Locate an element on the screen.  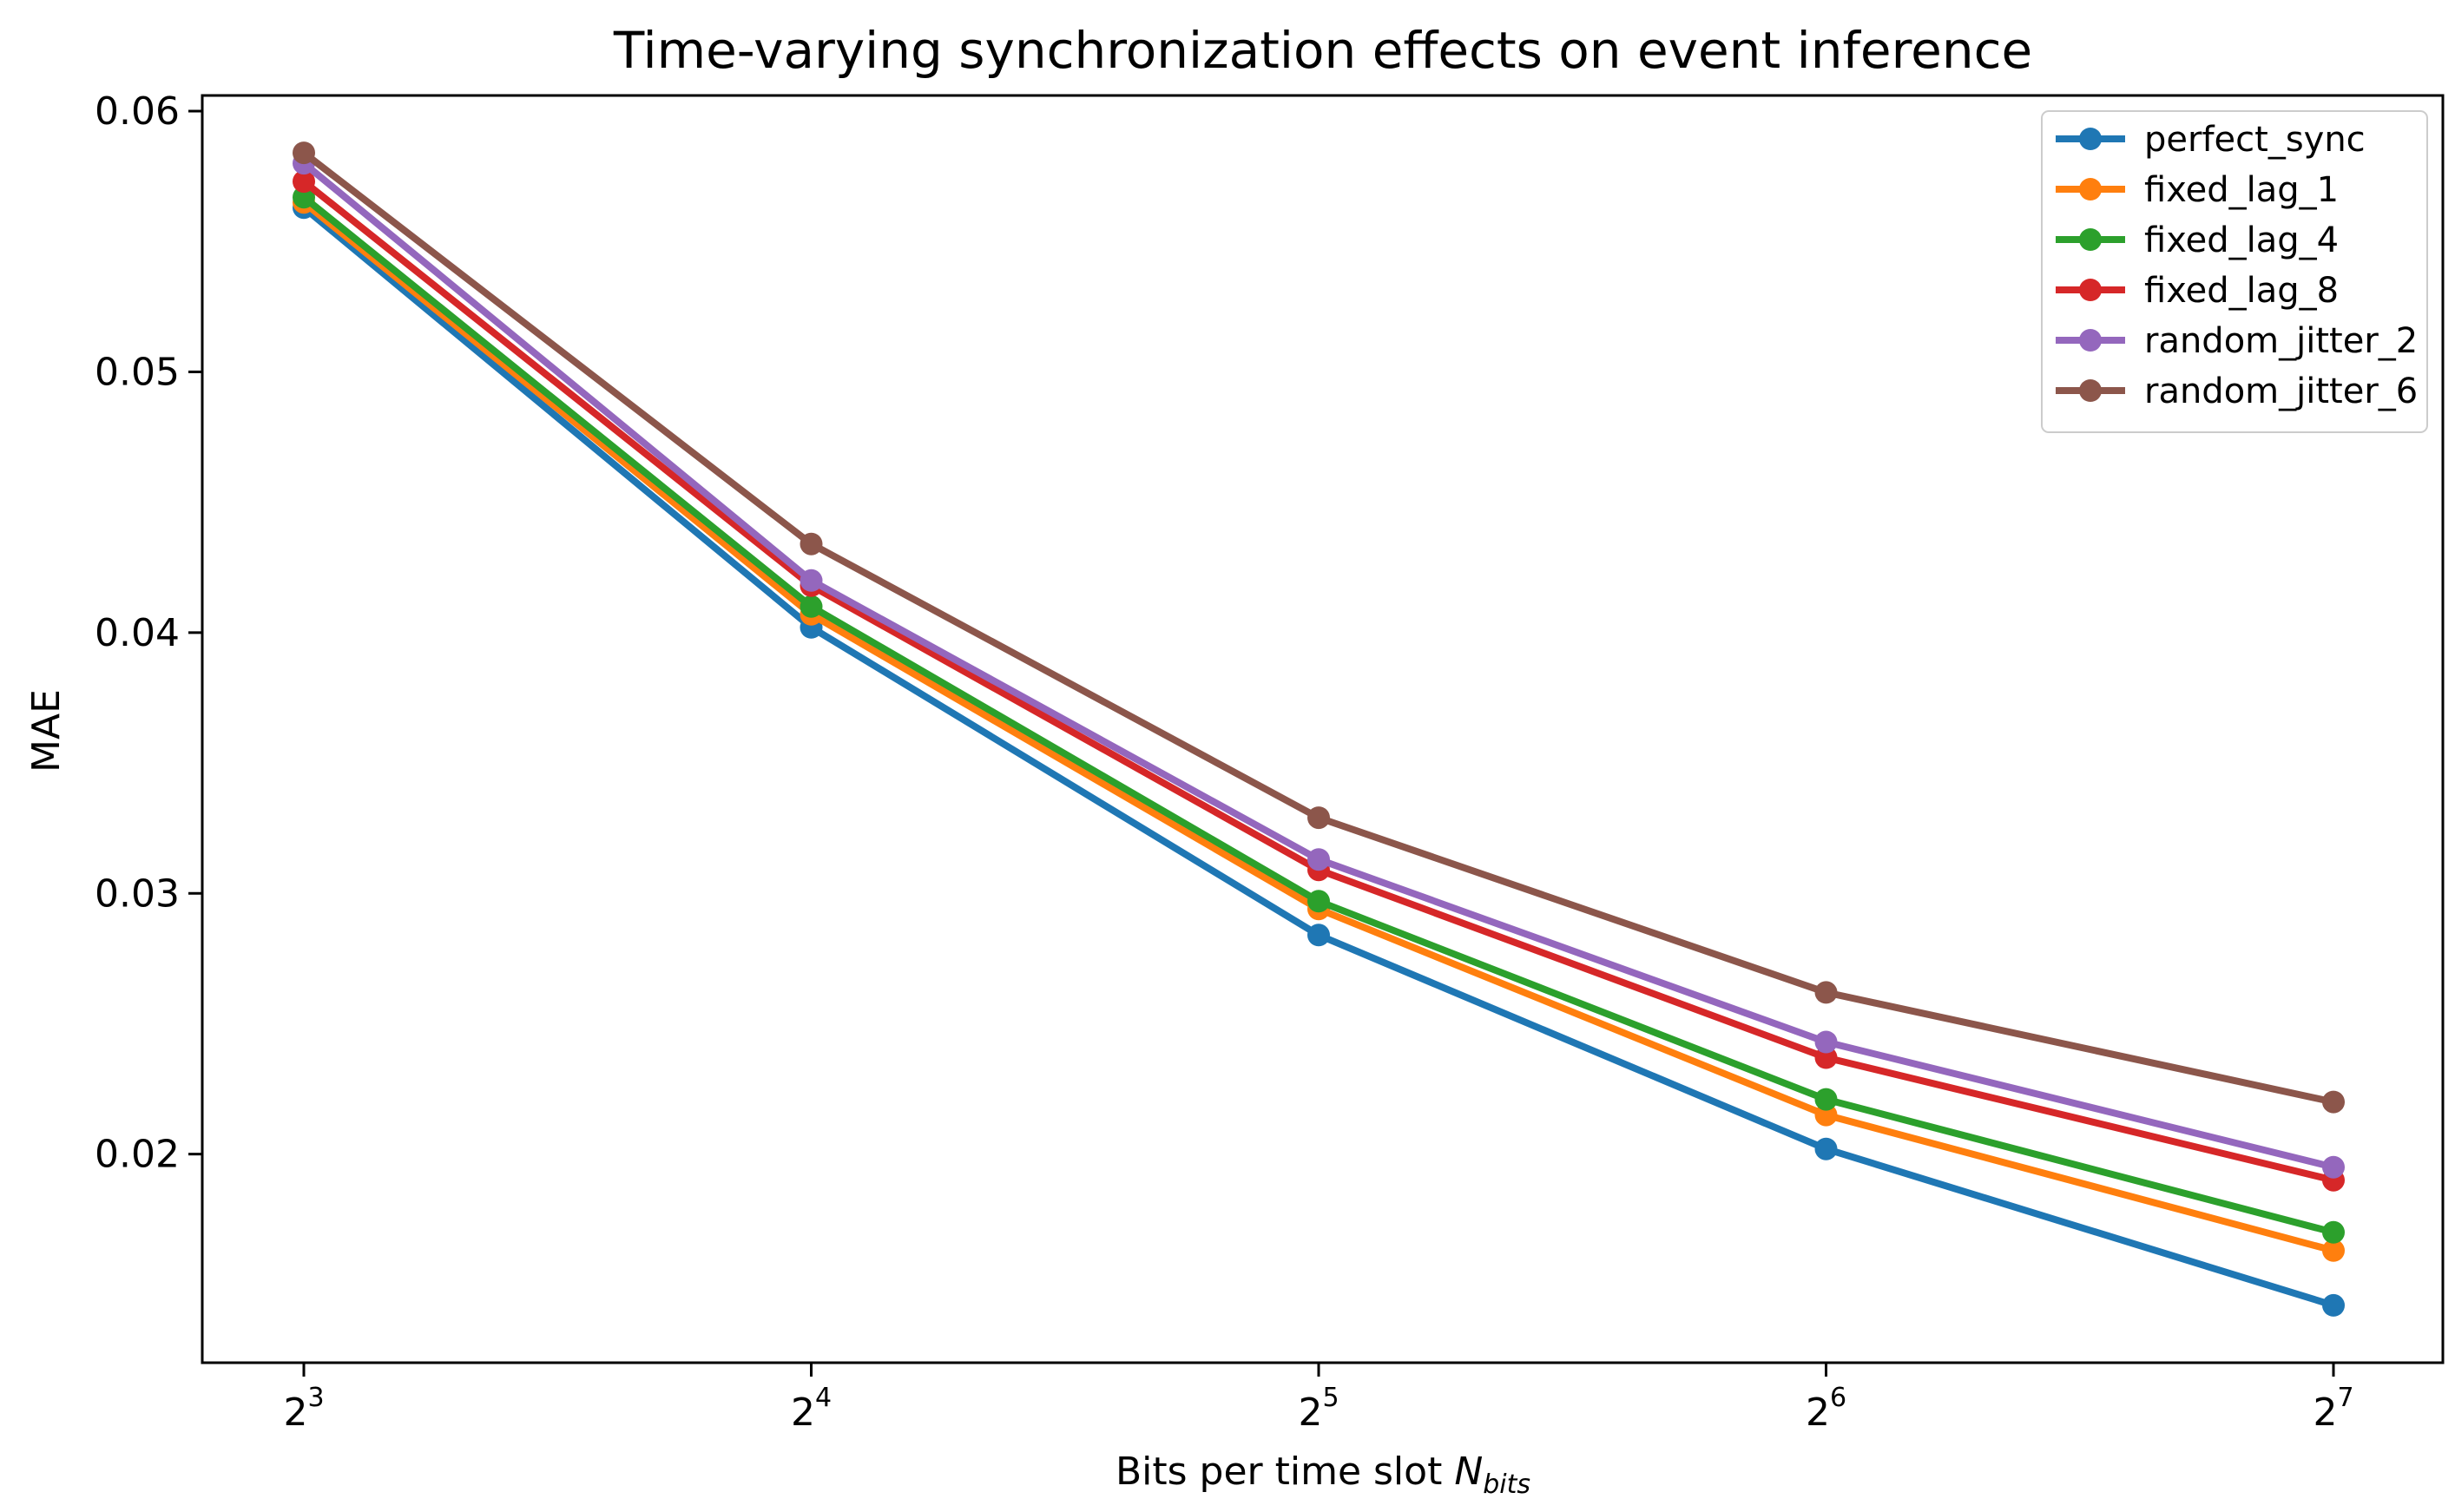
x-axis: 23 24 25 26 27 is located at coordinates (1319, 1399).